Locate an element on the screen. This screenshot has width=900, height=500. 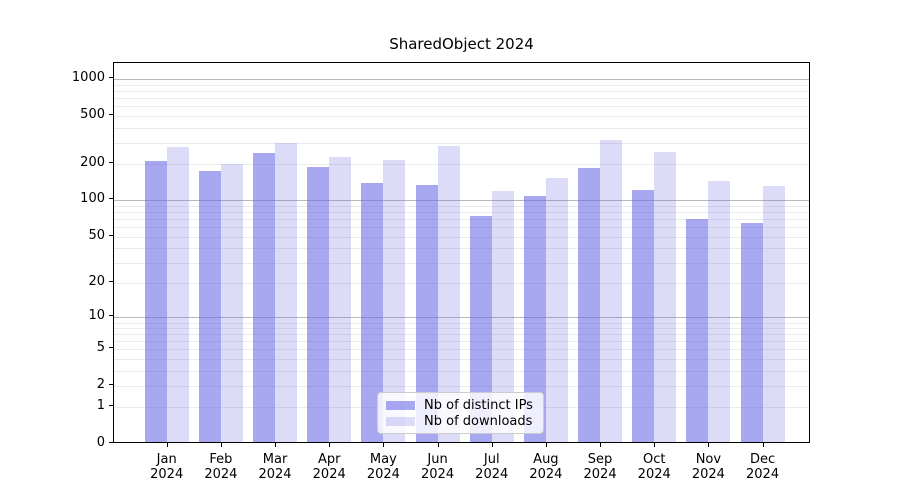
x-tick-label-mar: Mar 2024 is located at coordinates (275, 467).